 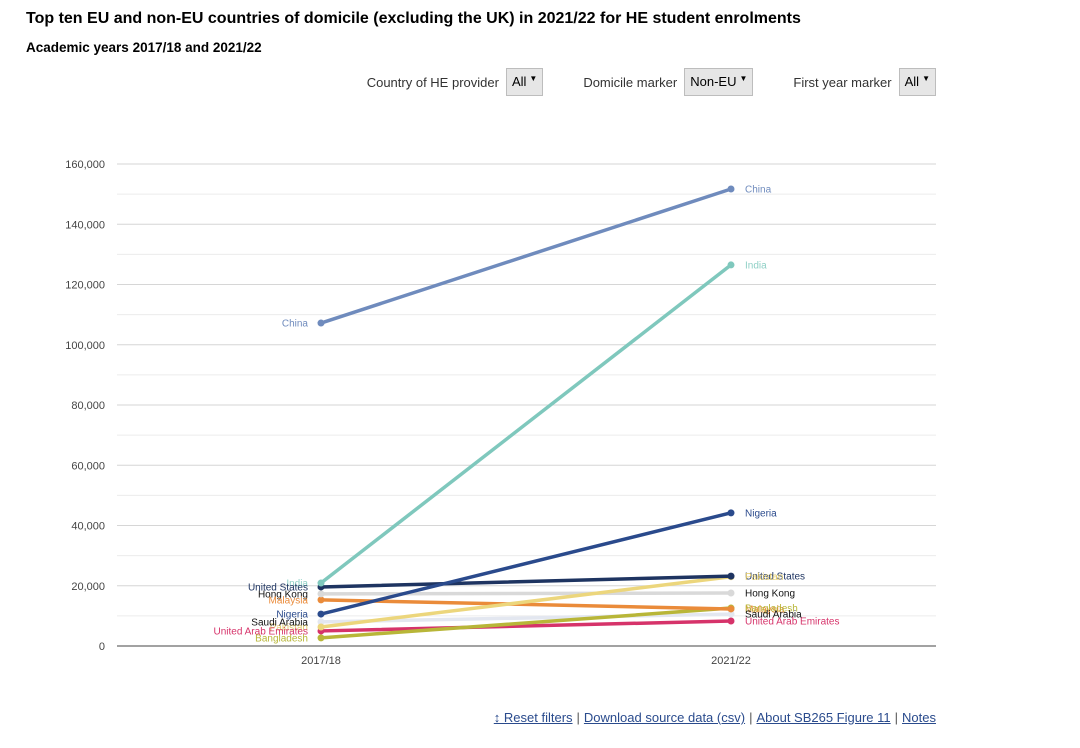 I want to click on y-tick-label: 20,000, so click(x=88, y=587).